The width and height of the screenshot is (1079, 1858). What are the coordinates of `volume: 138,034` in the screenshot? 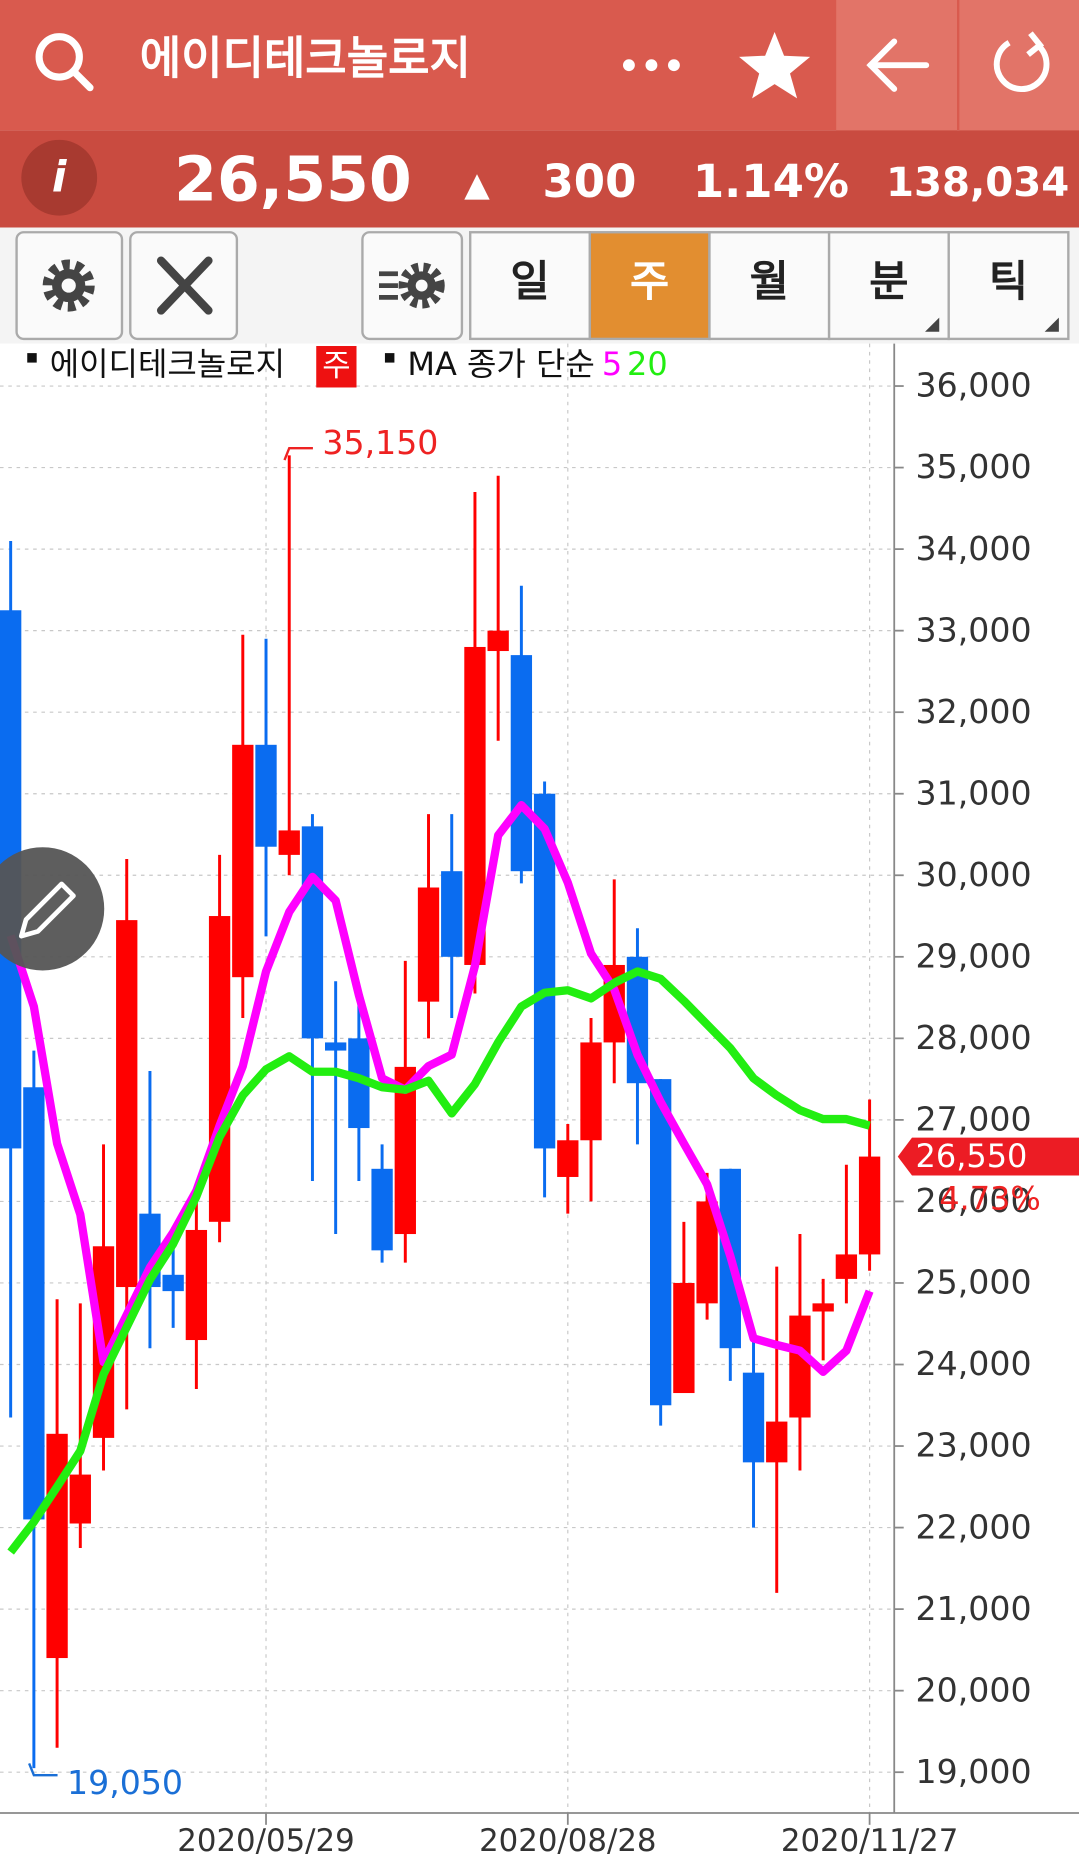 It's located at (977, 183).